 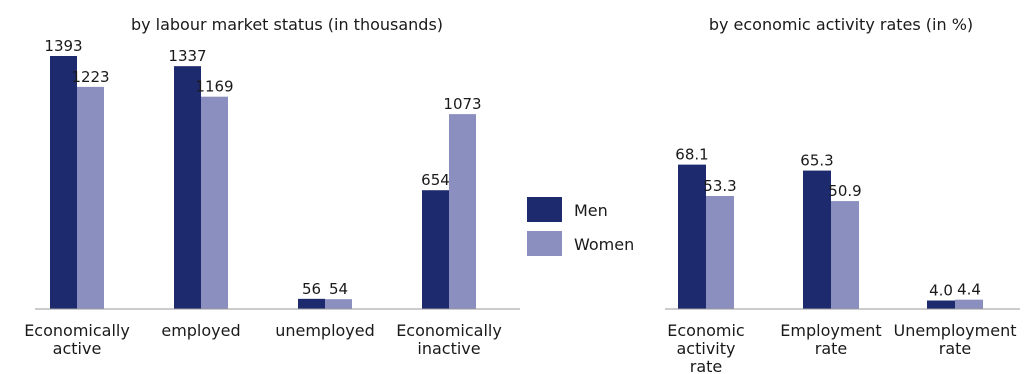 What do you see at coordinates (691, 155) in the screenshot?
I see `right-value-label-men-0: 68.1` at bounding box center [691, 155].